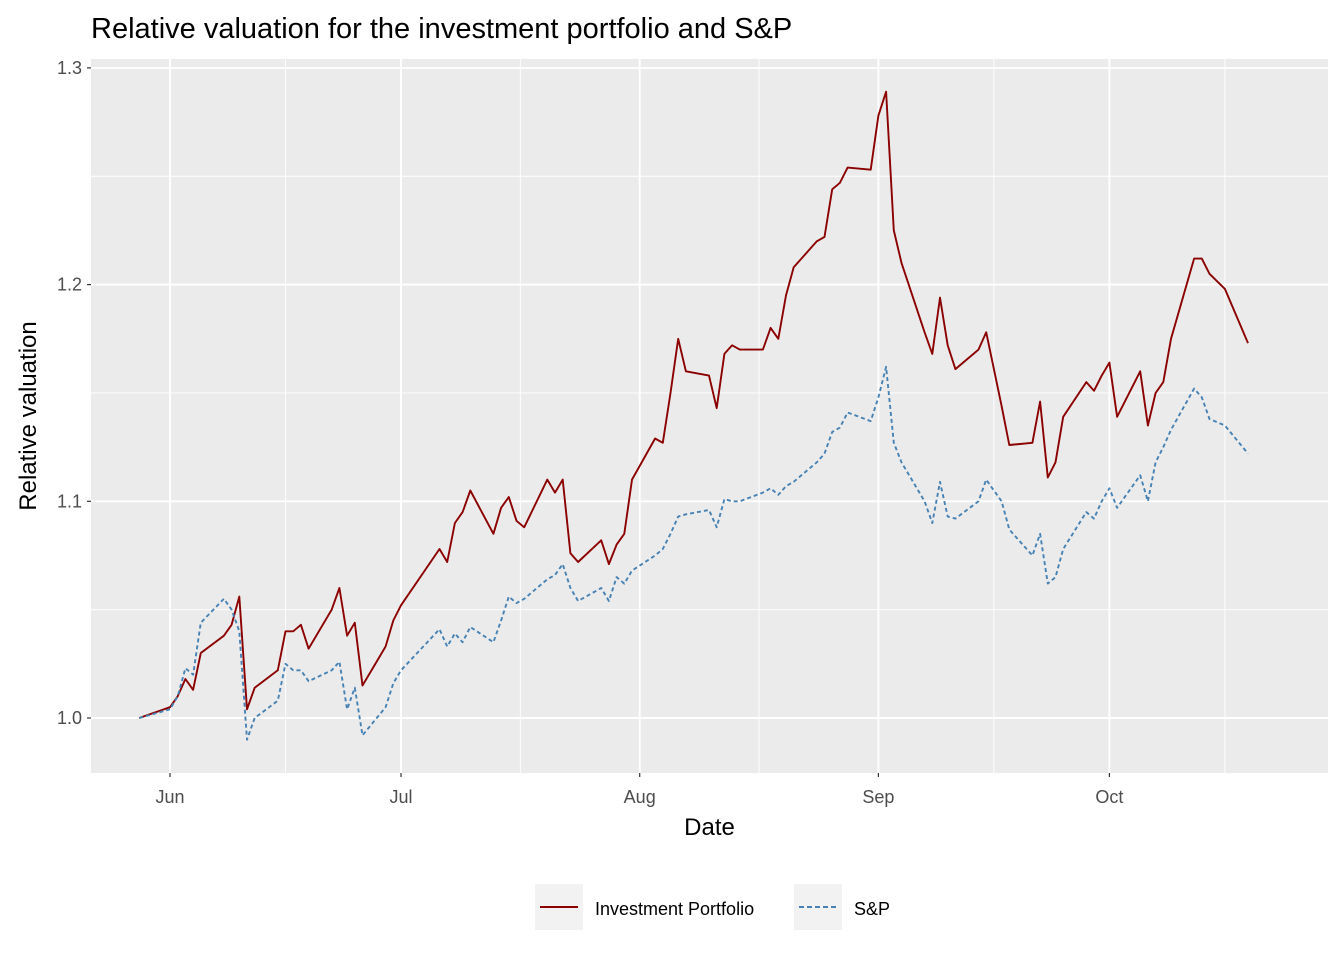 This screenshot has width=1344, height=960. Describe the element at coordinates (69, 68) in the screenshot. I see `y-tick-label: 1.3` at that location.